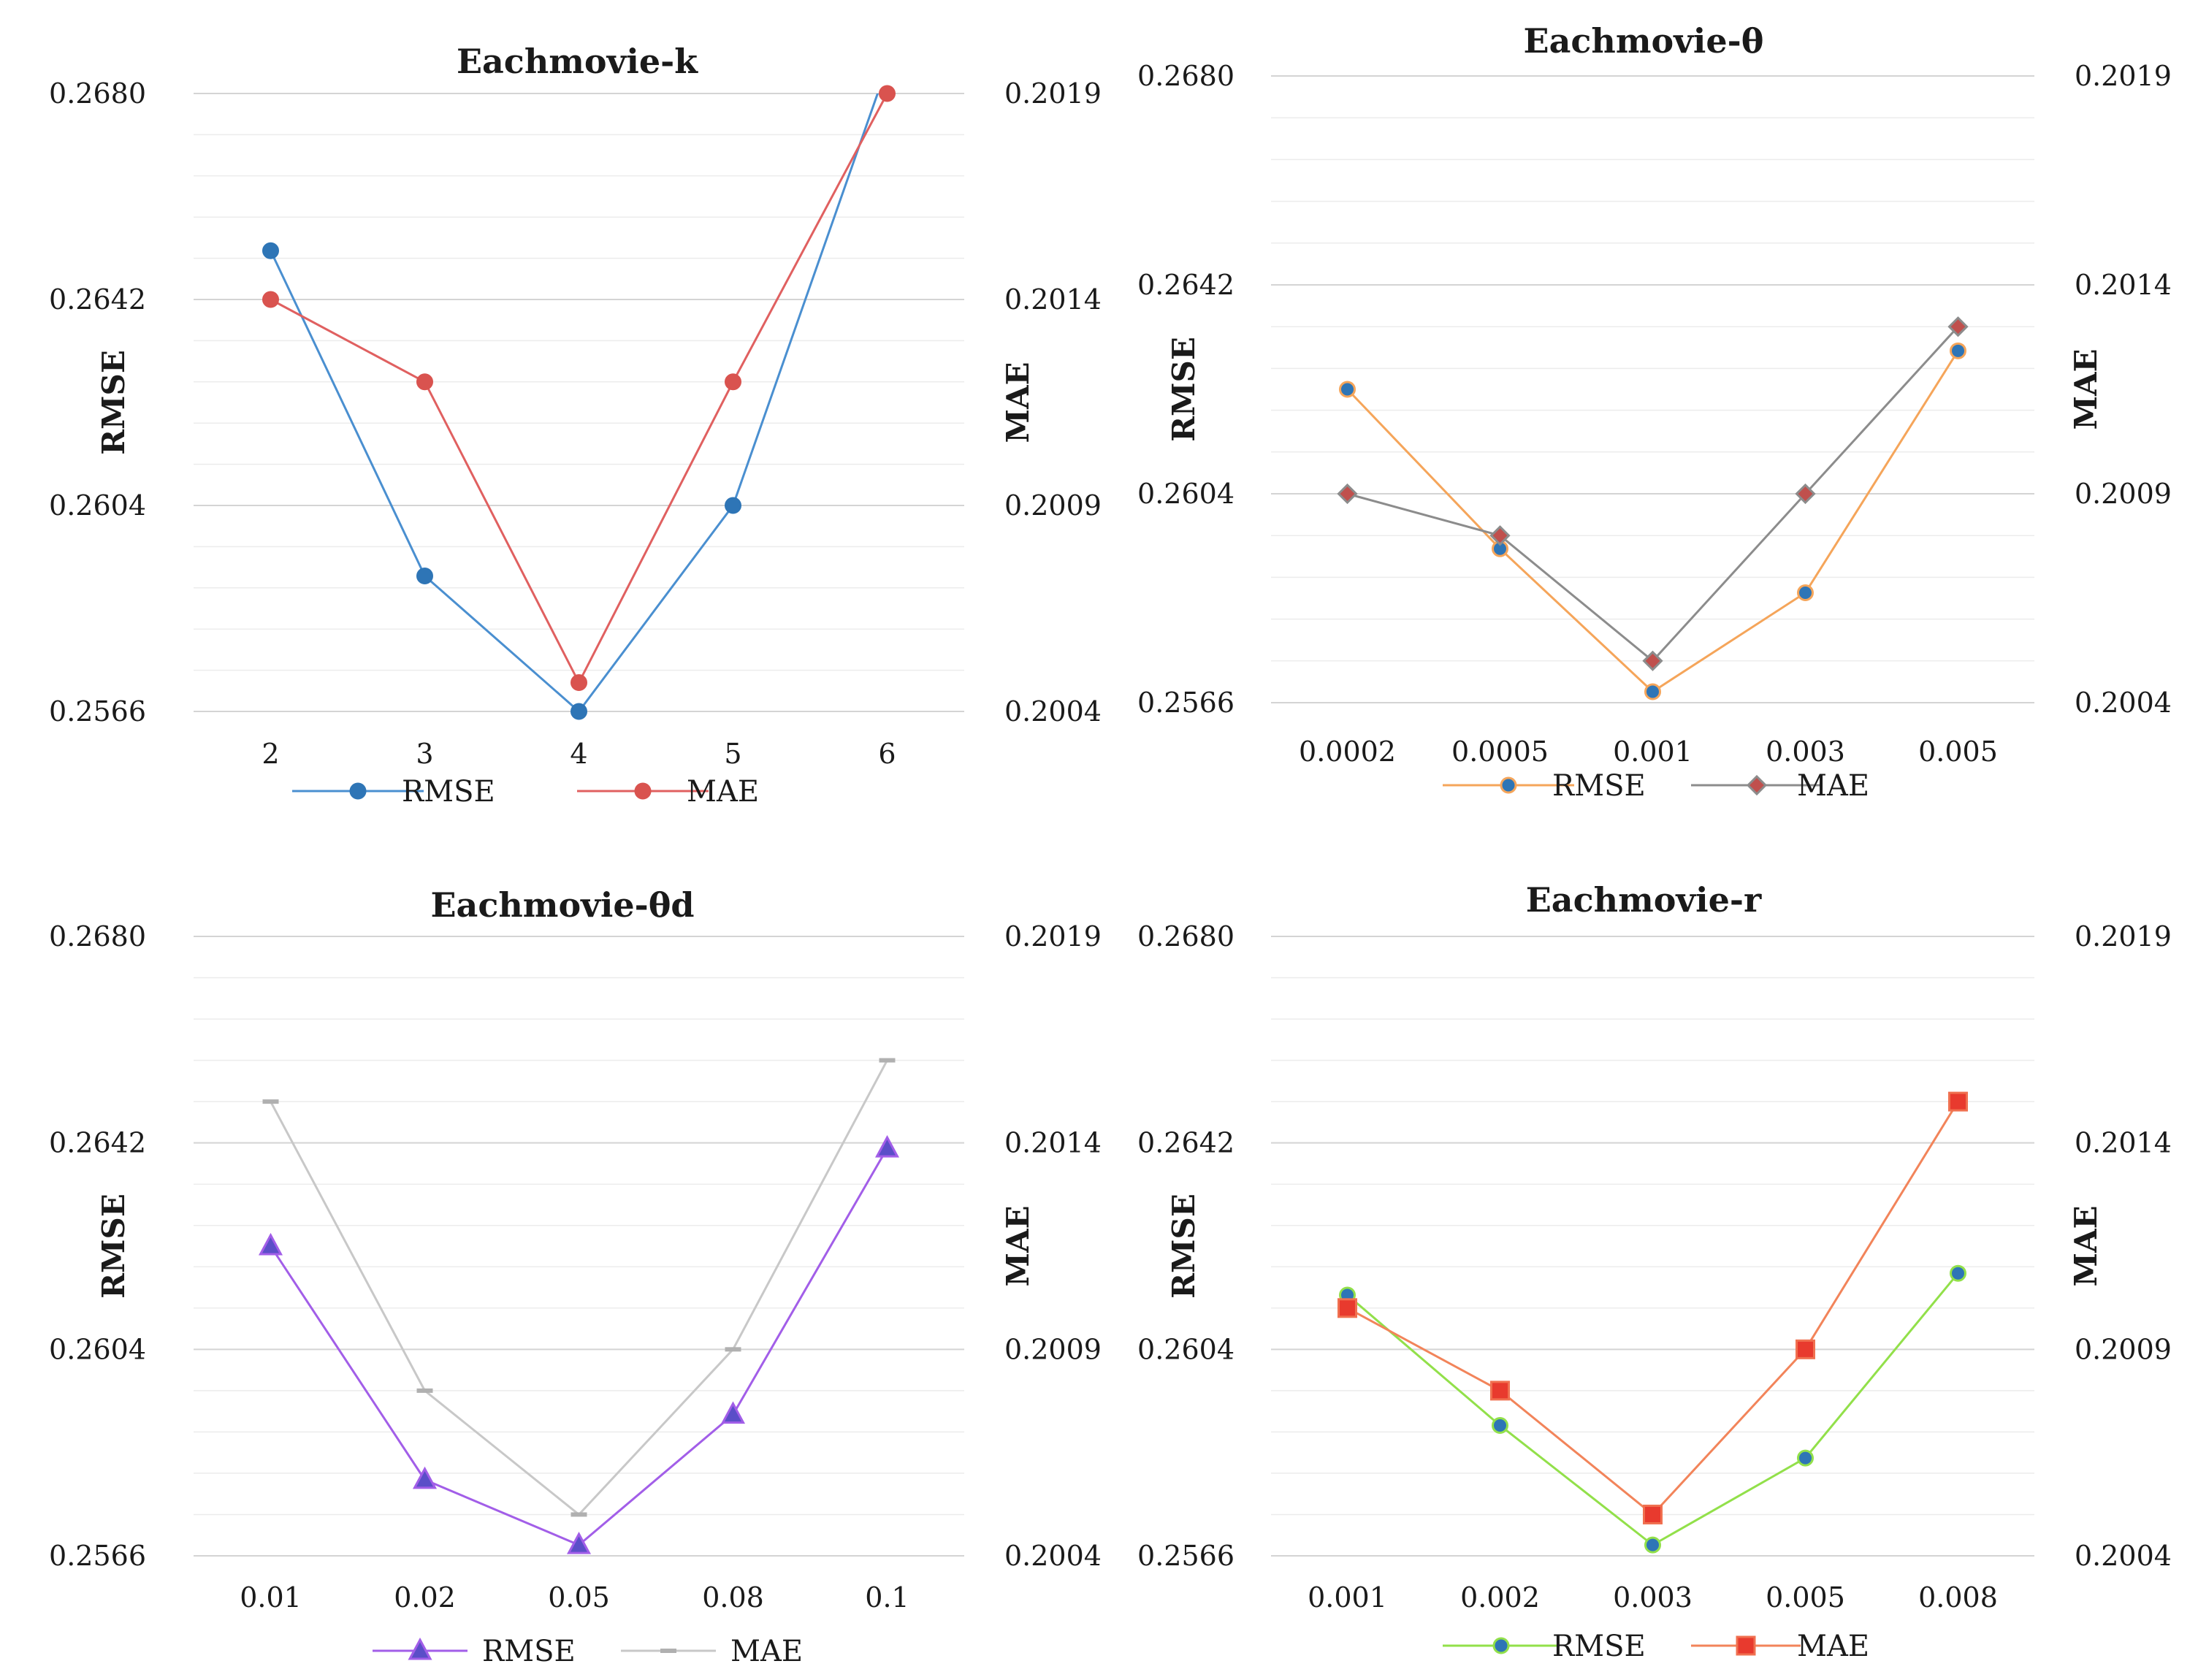  What do you see at coordinates (1806, 752) in the screenshot?
I see `x-axis-tick-label: 0.003` at bounding box center [1806, 752].